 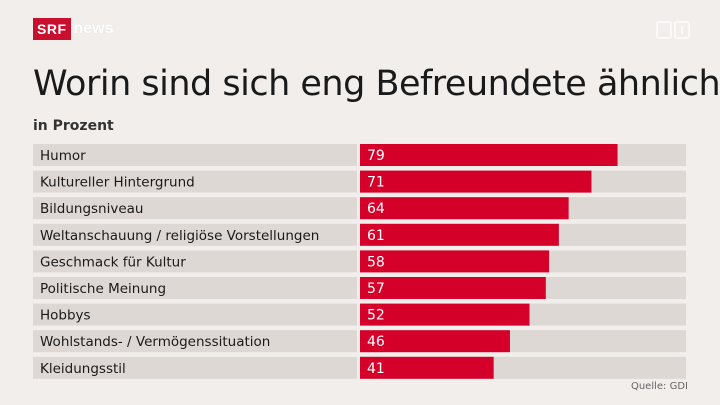 What do you see at coordinates (179, 236) in the screenshot?
I see `category-label: Weltanschauung / religiöse Vorstellungen` at bounding box center [179, 236].